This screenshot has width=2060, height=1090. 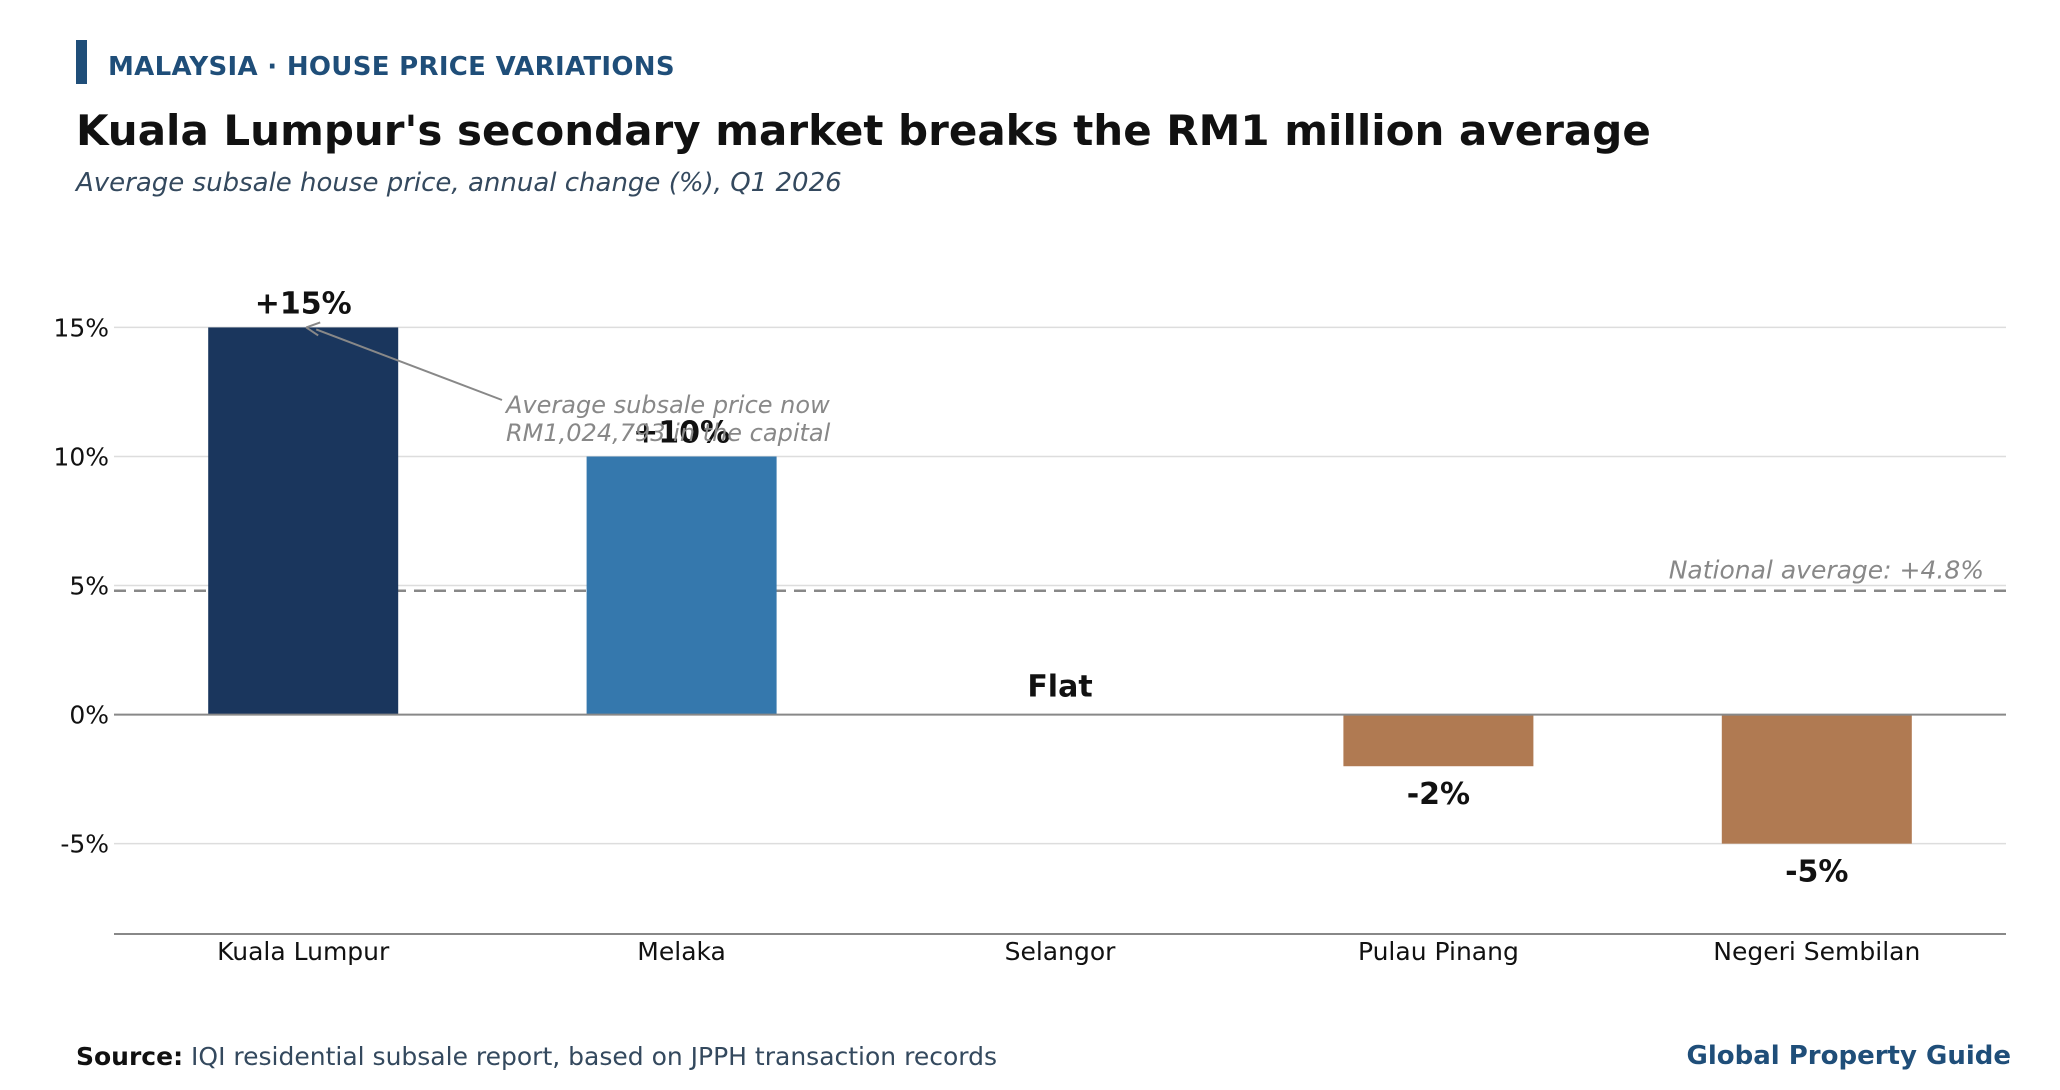 I want to click on annotation-arrowhead, so click(x=313, y=329).